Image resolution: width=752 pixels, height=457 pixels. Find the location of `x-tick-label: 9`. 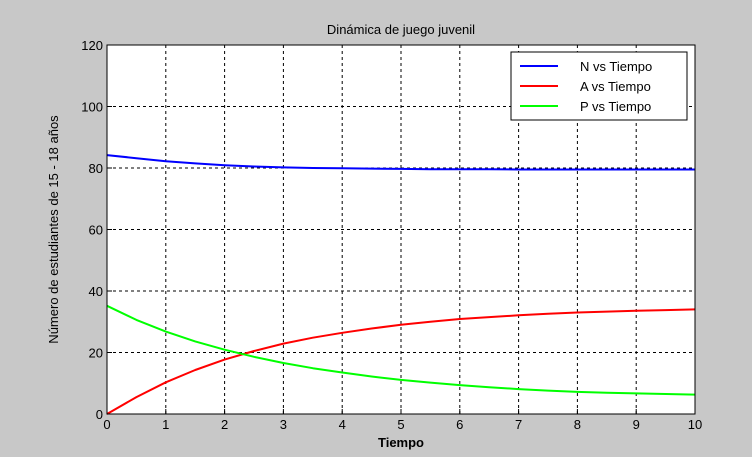

x-tick-label: 9 is located at coordinates (636, 424).